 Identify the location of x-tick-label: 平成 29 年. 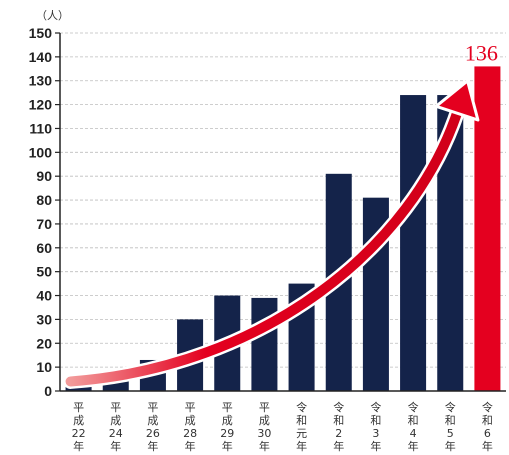
(227, 427).